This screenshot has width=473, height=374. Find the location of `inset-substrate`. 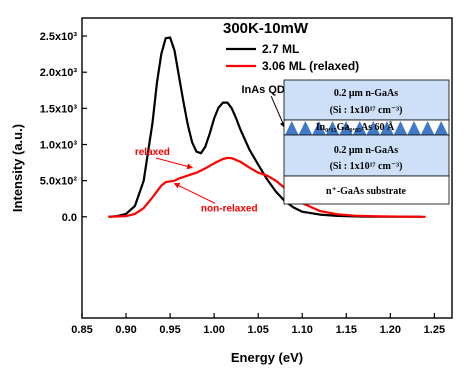

inset-substrate is located at coordinates (366, 190).